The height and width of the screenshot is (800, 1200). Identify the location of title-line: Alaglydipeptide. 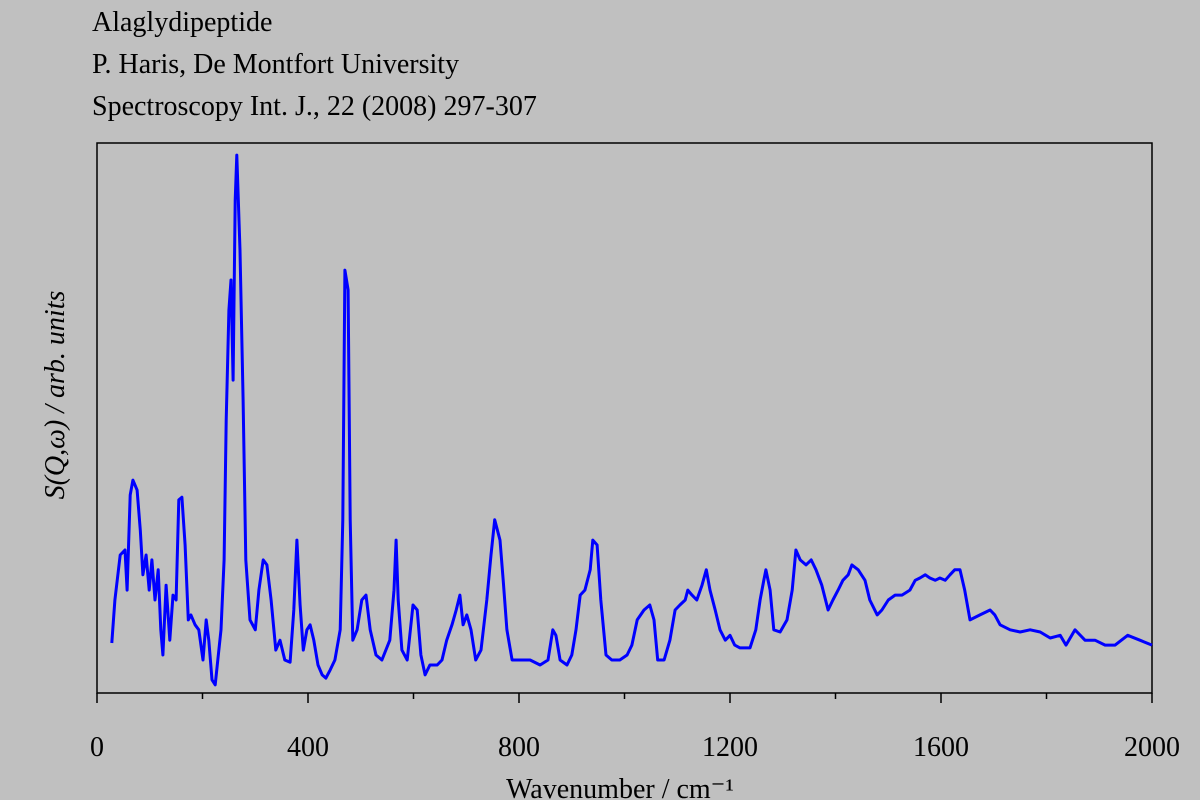
(182, 22).